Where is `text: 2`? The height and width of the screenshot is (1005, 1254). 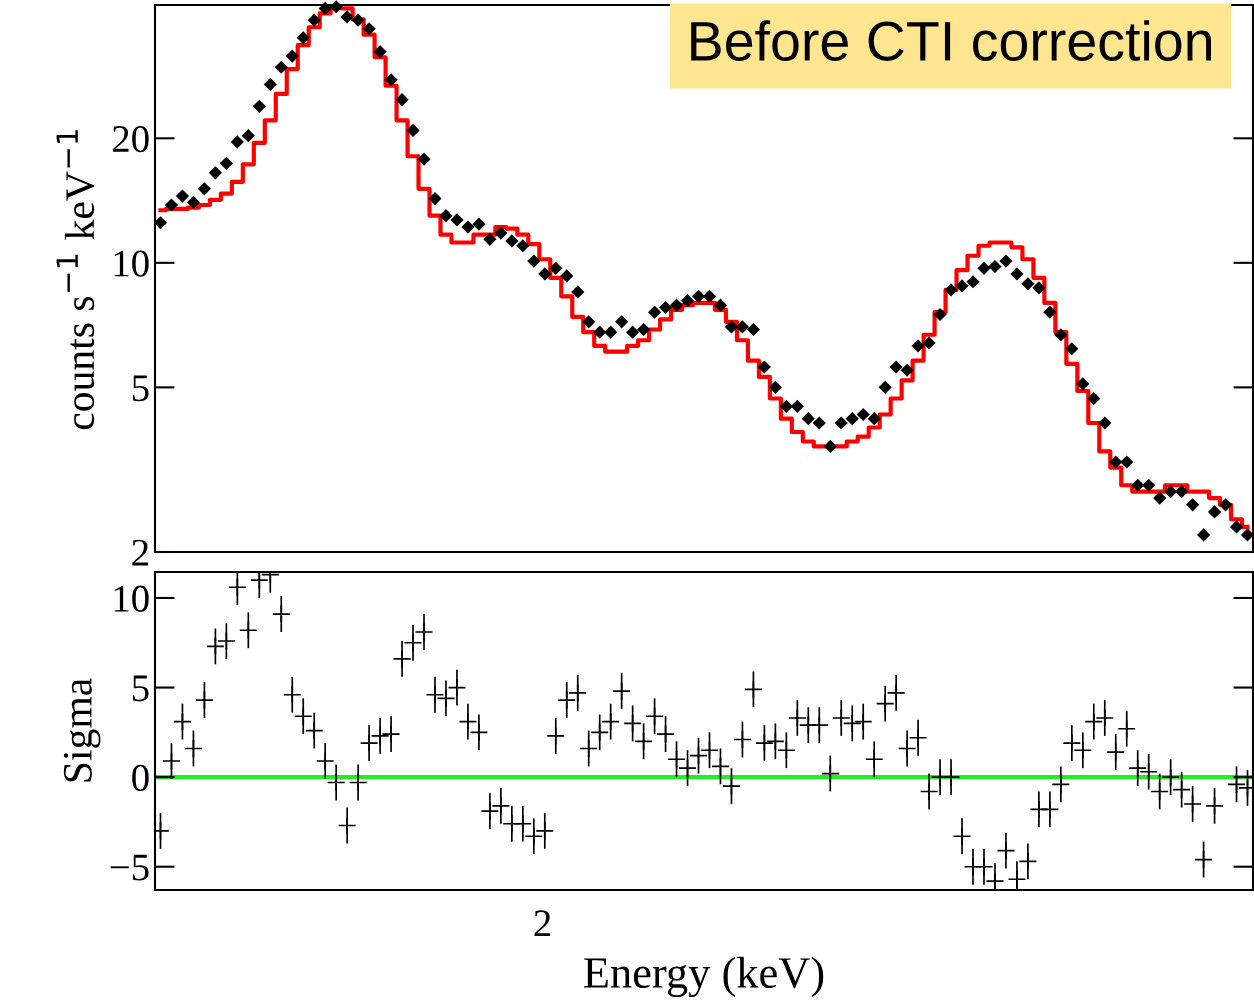
text: 2 is located at coordinates (542, 923).